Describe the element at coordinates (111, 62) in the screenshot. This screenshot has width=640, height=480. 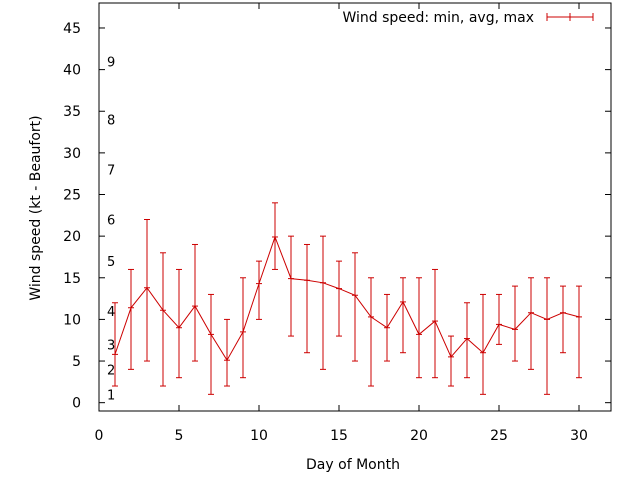
I see `beaufort-label: 9` at that location.